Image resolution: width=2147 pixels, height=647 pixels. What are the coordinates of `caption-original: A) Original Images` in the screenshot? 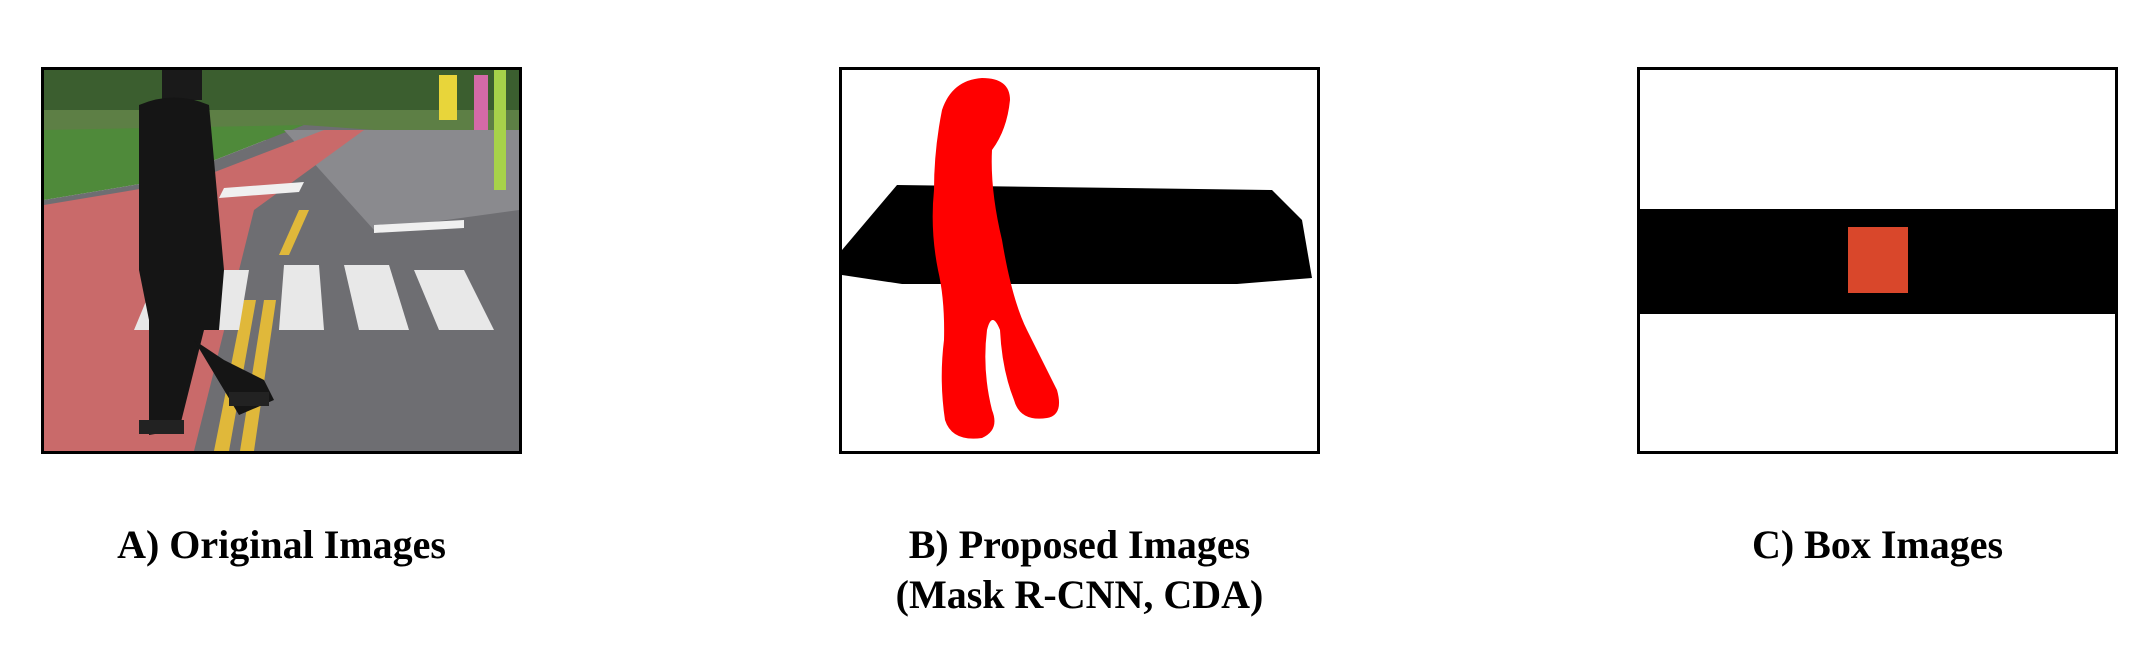 It's located at (281, 545).